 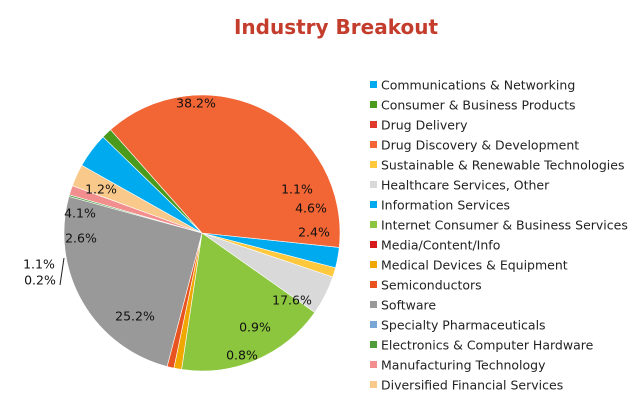 What do you see at coordinates (101, 189) in the screenshot?
I see `pie-value-label: 1.2%` at bounding box center [101, 189].